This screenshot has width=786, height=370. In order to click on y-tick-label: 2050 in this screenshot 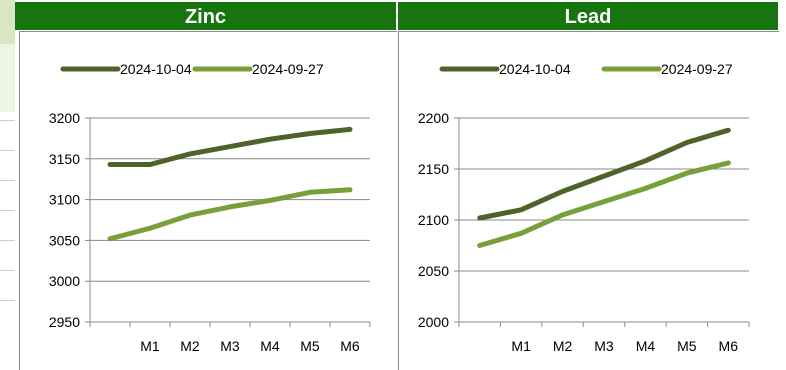, I will do `click(433, 271)`.